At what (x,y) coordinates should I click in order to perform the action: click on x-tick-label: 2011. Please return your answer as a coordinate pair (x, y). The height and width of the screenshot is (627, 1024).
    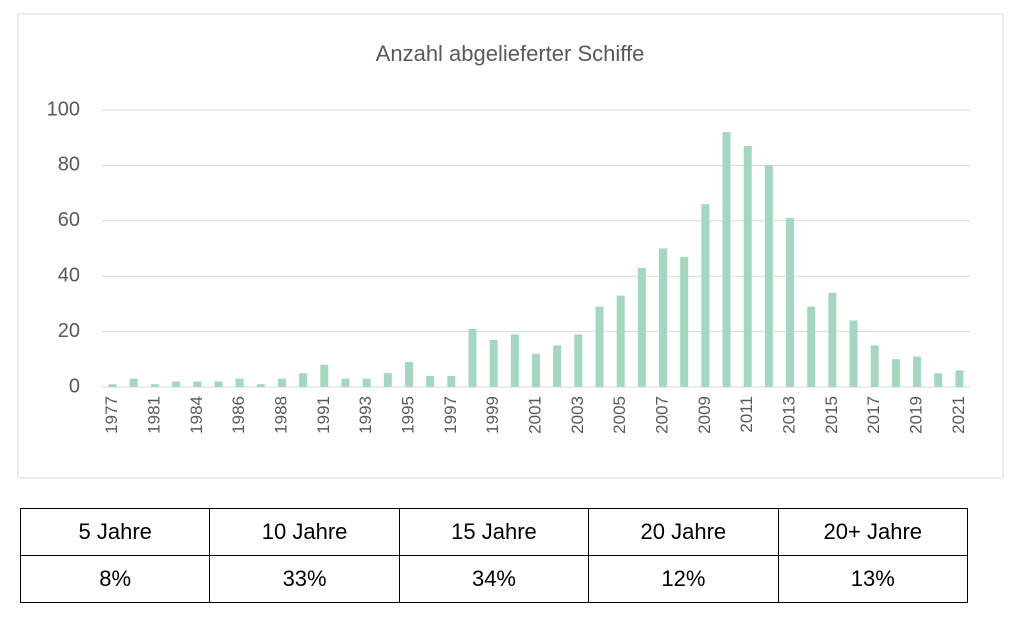
    Looking at the image, I should click on (746, 414).